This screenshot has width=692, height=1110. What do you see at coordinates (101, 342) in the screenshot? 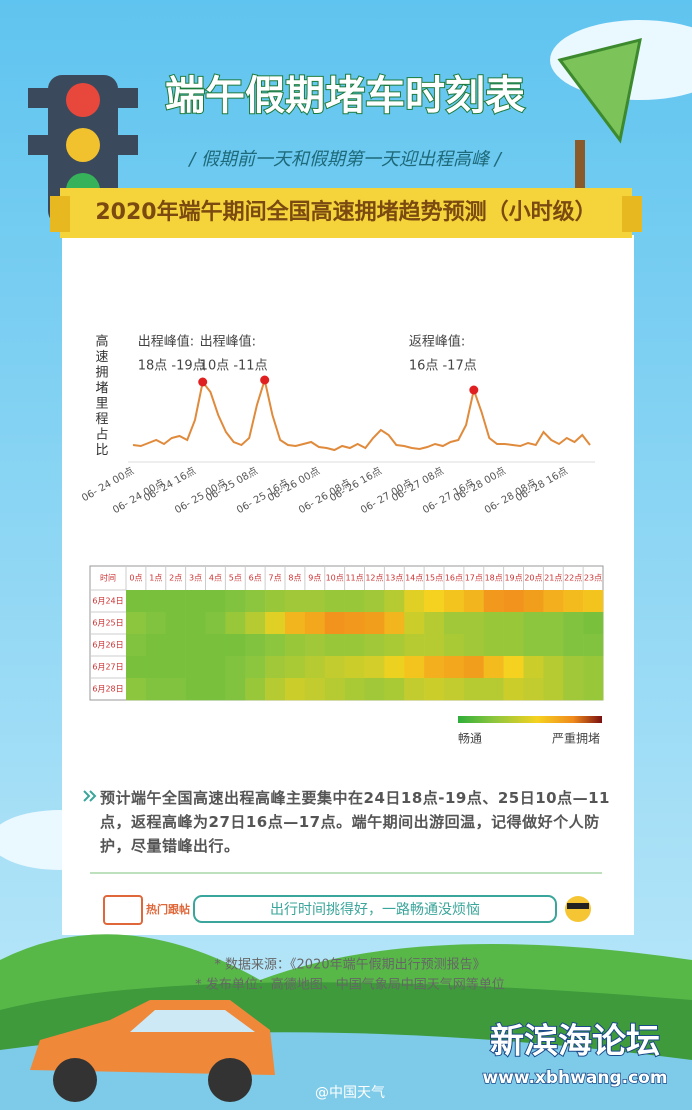
I see `y-axis-label: 高` at bounding box center [101, 342].